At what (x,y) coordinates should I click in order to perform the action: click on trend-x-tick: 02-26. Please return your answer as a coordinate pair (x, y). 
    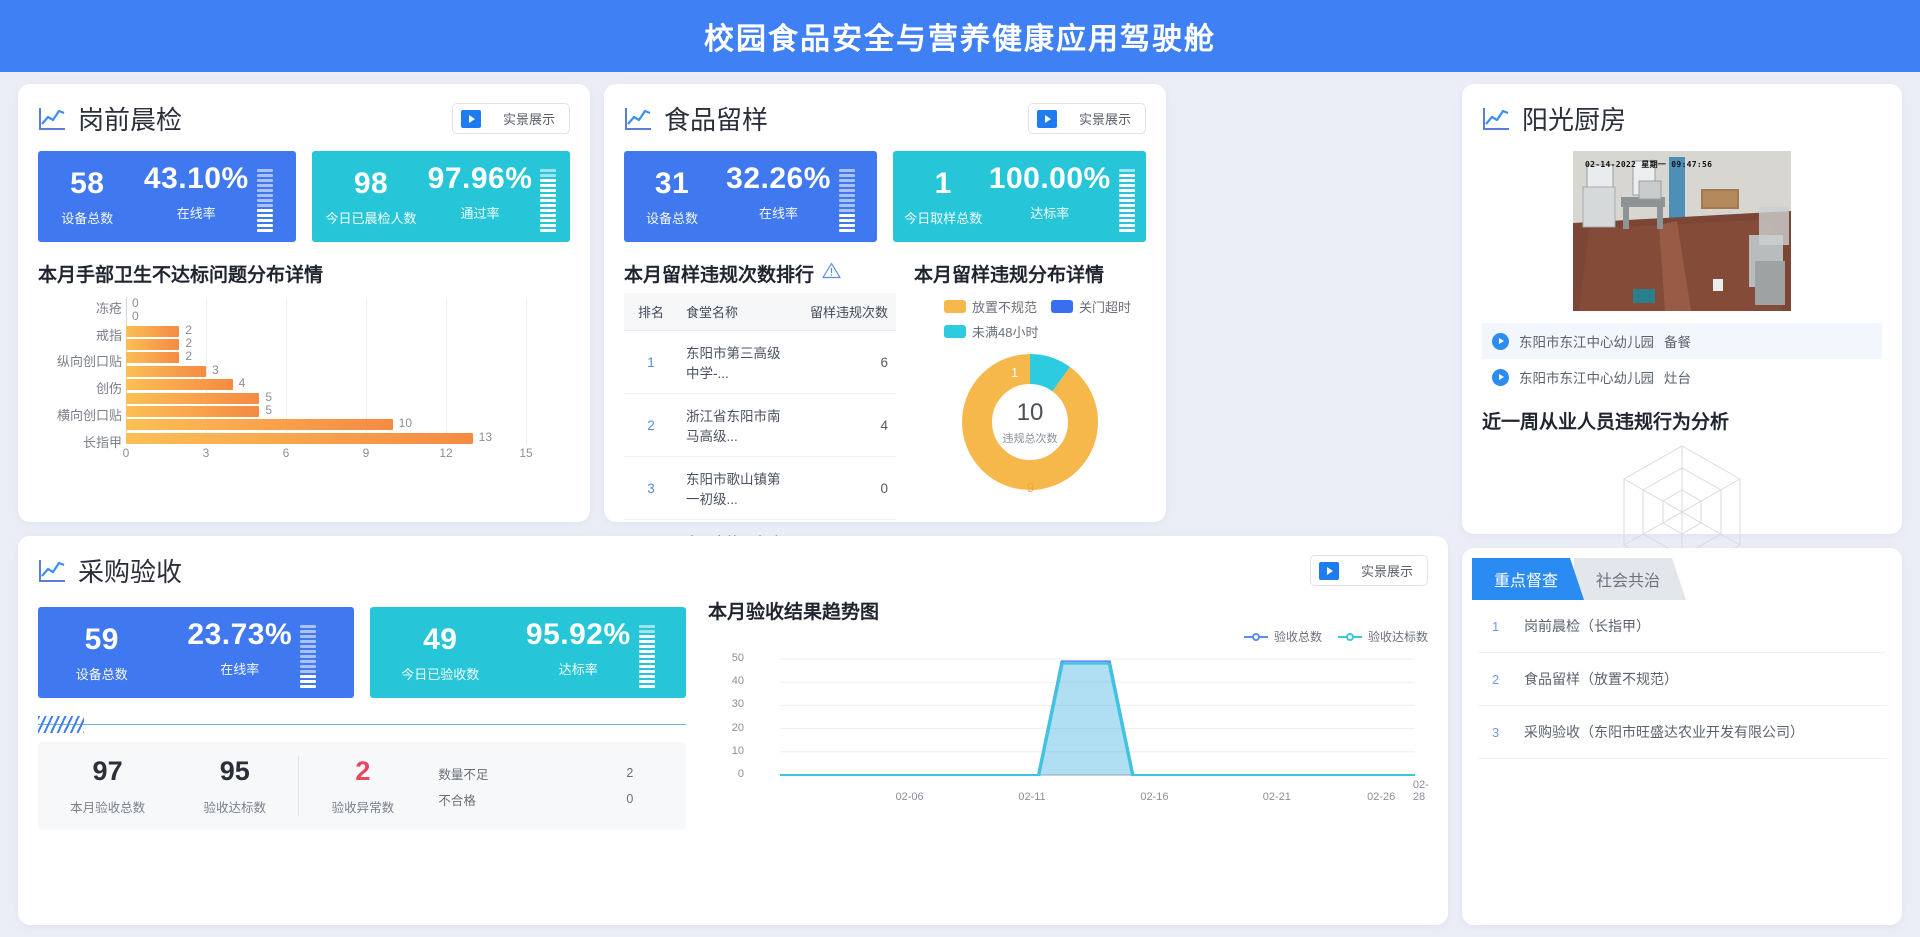
    Looking at the image, I should click on (1381, 797).